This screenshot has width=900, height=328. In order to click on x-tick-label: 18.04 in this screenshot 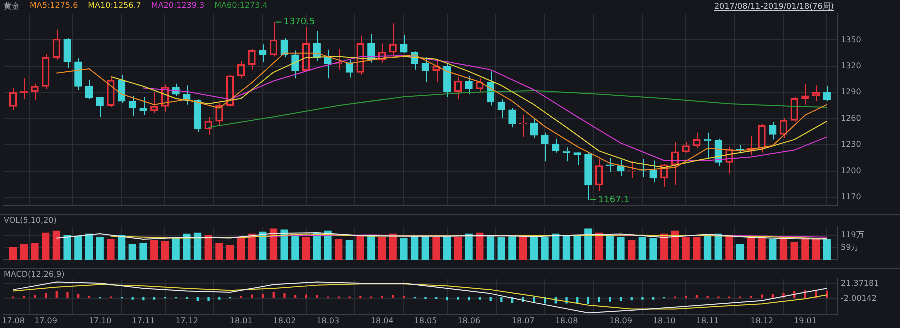, I will do `click(382, 321)`.